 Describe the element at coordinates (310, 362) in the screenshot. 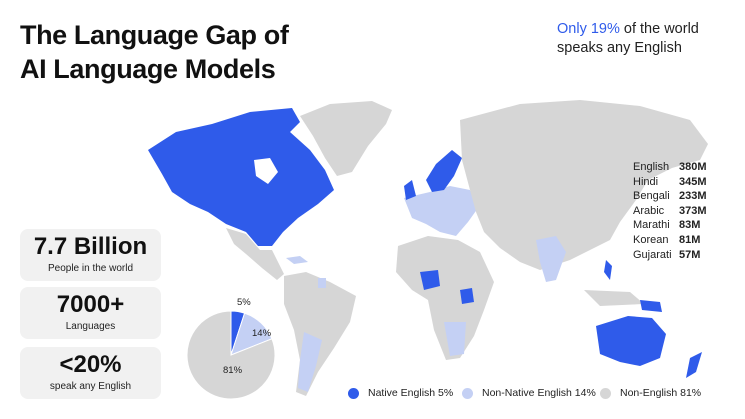

I see `southern-cone` at that location.